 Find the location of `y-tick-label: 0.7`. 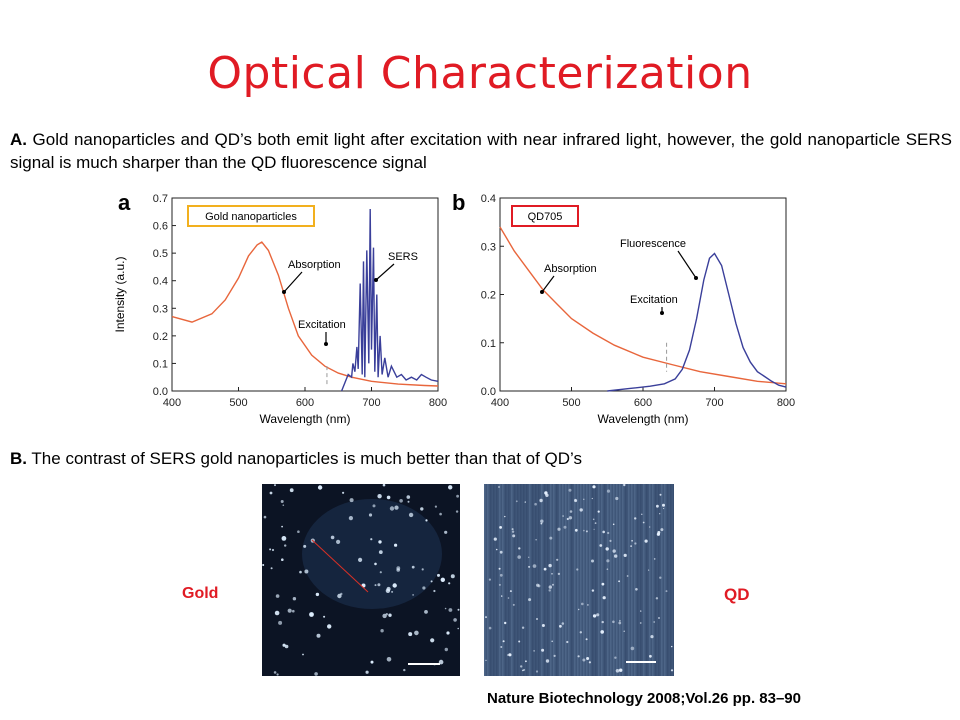

y-tick-label: 0.7 is located at coordinates (160, 199).